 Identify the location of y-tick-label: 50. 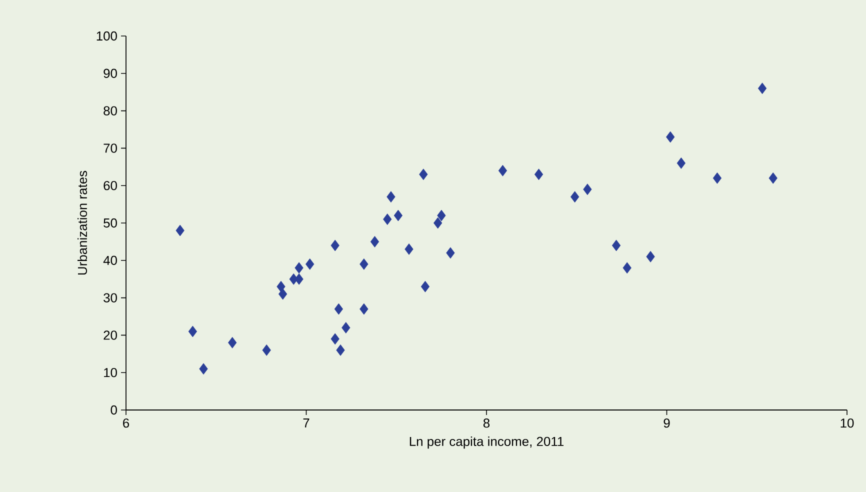
(110, 223).